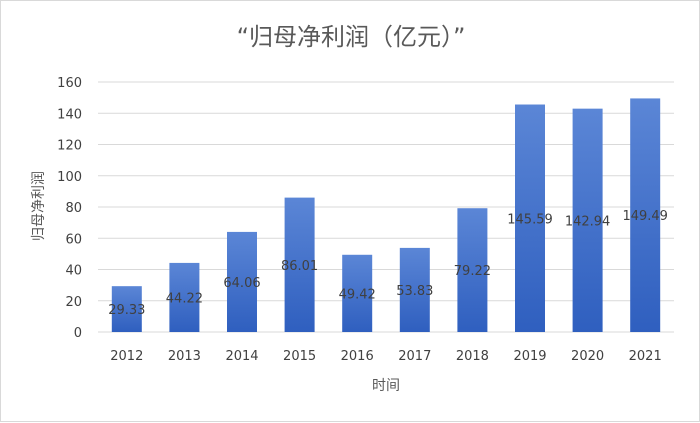 This screenshot has width=700, height=423. I want to click on data-label-2015: 86.01, so click(299, 266).